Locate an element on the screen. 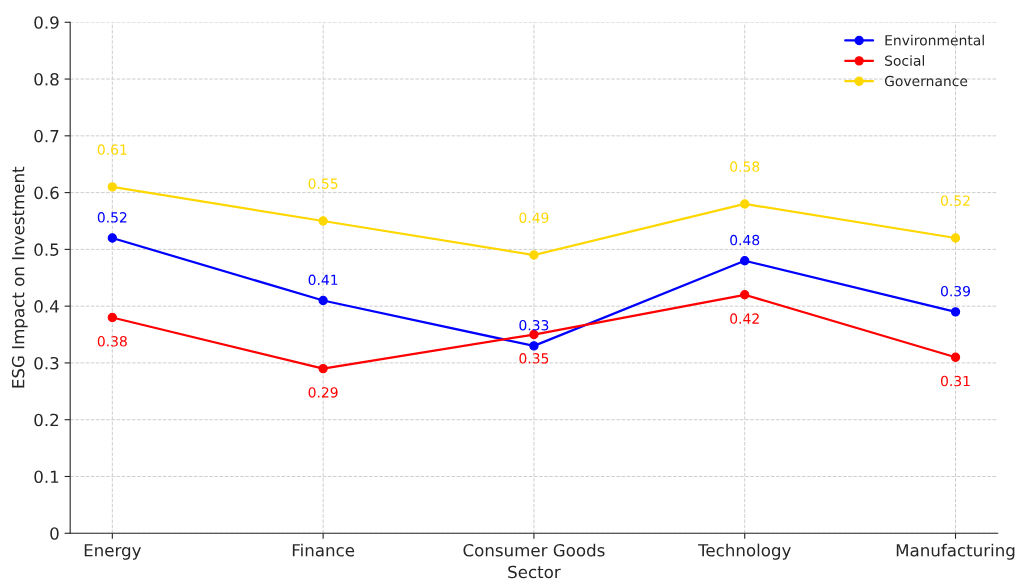 The width and height of the screenshot is (1017, 586). y-tick-label: 0.7 is located at coordinates (46, 136).